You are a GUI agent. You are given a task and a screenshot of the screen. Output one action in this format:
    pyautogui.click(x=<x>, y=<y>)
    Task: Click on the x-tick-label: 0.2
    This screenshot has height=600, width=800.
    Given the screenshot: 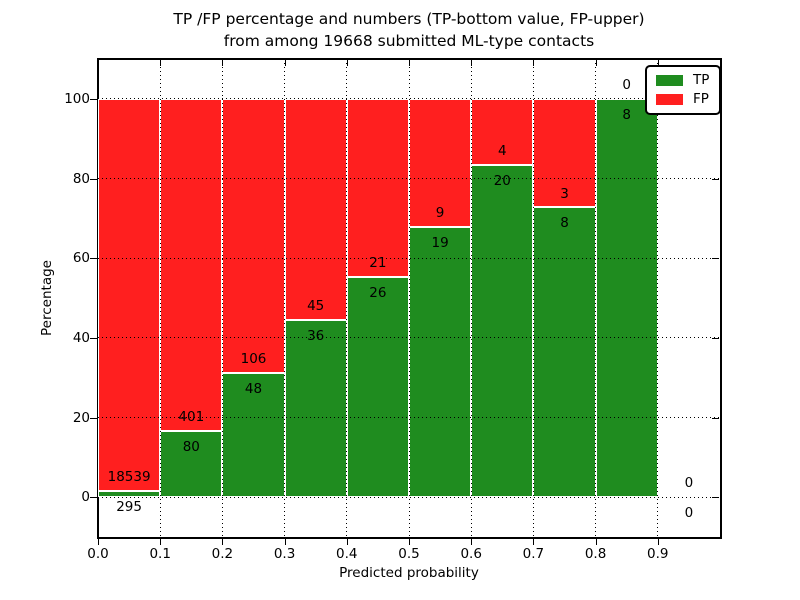 What is the action you would take?
    pyautogui.click(x=222, y=554)
    